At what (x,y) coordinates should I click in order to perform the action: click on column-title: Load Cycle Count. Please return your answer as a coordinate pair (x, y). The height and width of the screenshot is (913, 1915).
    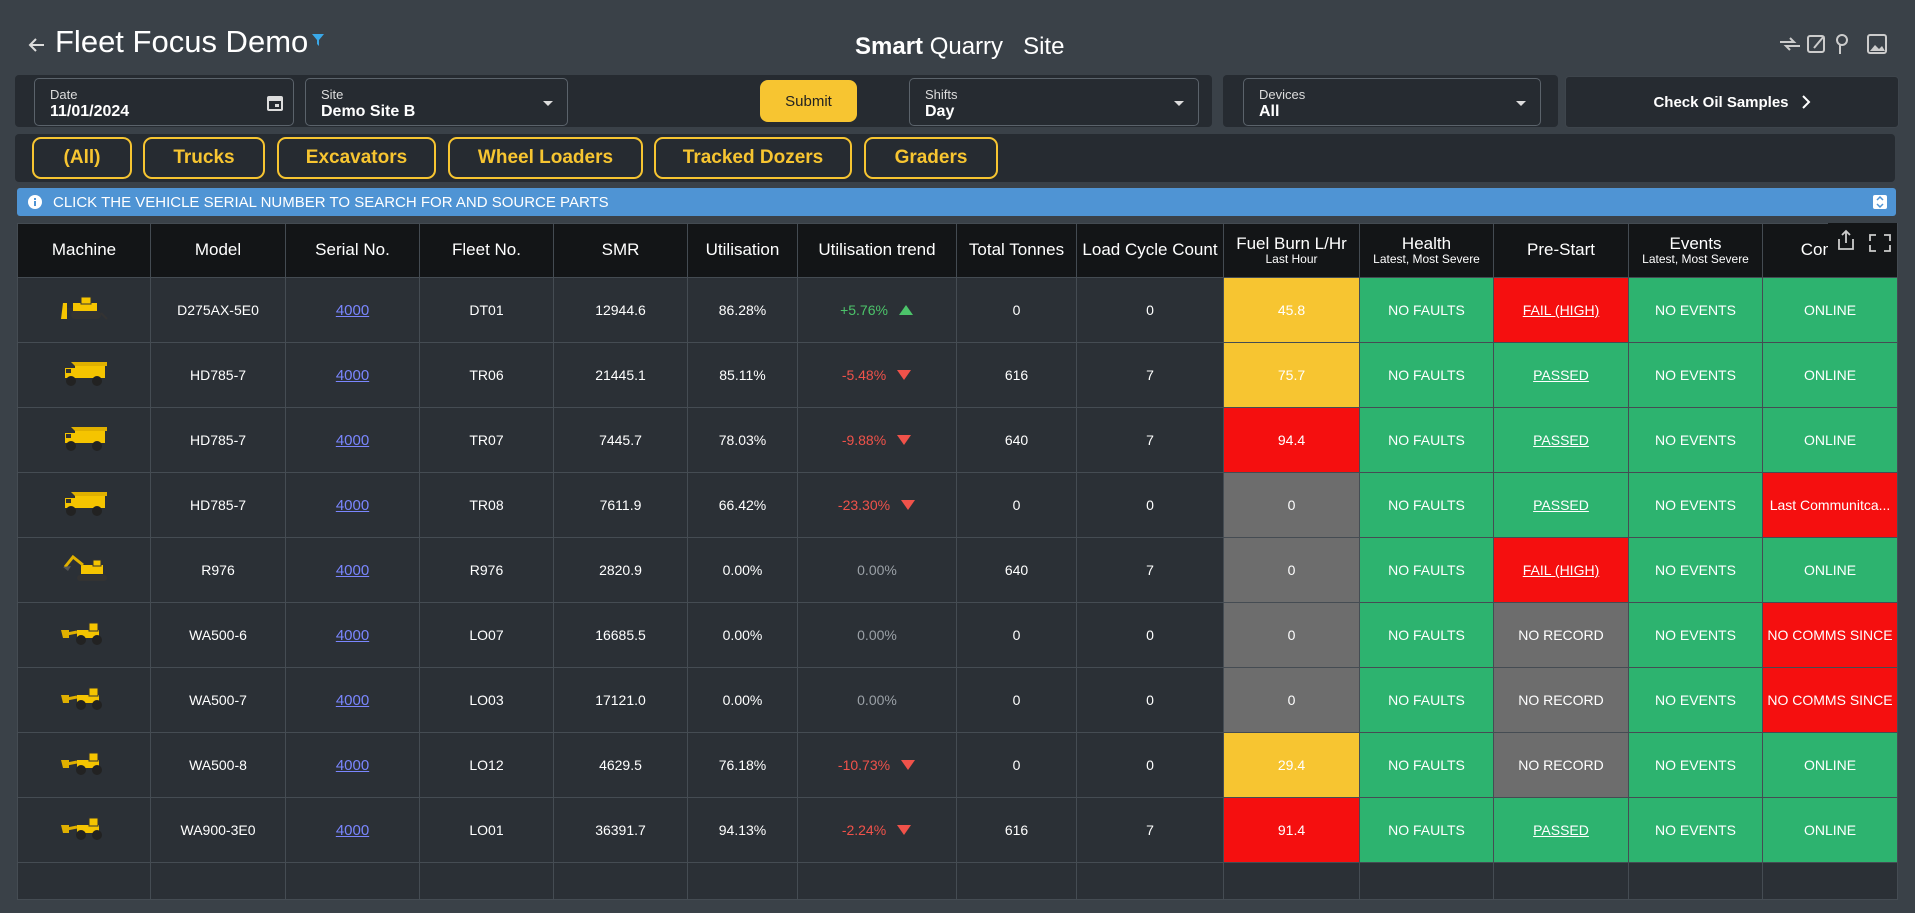
    Looking at the image, I should click on (1150, 250).